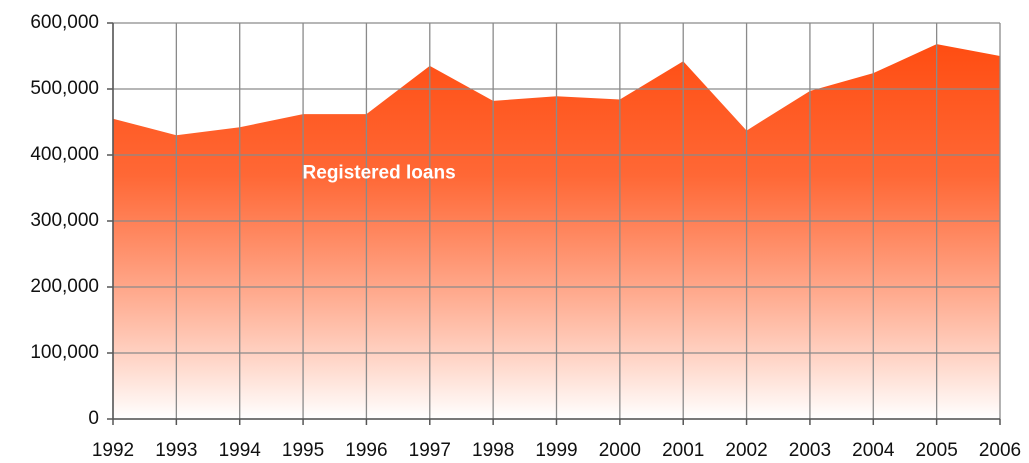 The image size is (1029, 463). I want to click on y-tick-label: 500,000, so click(64, 88).